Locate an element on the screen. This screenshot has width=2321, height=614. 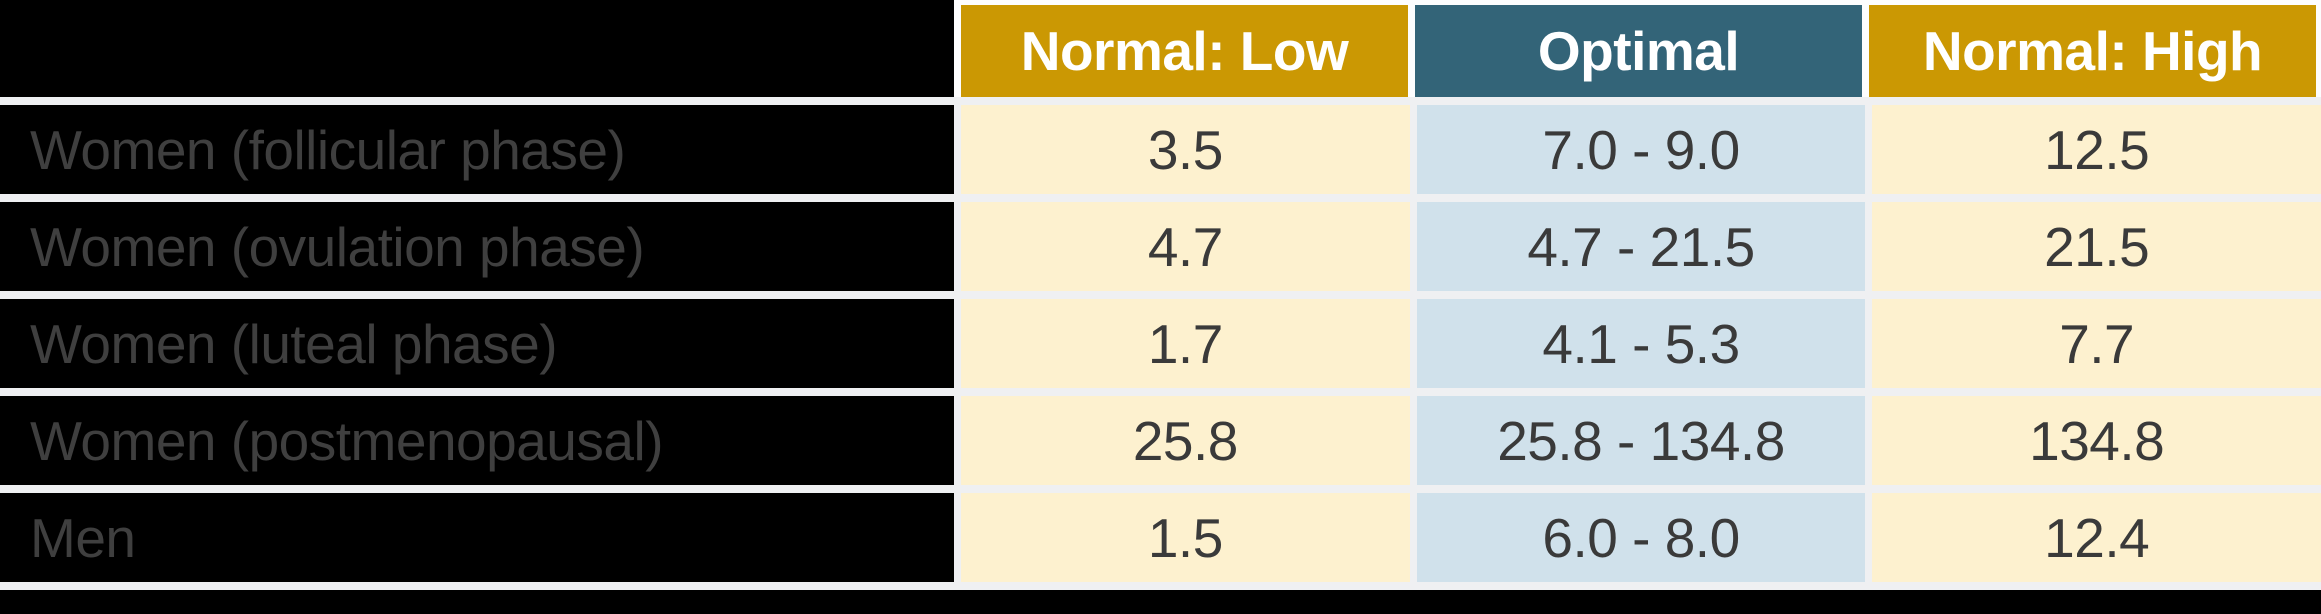
normal-low-value: 3.5 is located at coordinates (1185, 149).